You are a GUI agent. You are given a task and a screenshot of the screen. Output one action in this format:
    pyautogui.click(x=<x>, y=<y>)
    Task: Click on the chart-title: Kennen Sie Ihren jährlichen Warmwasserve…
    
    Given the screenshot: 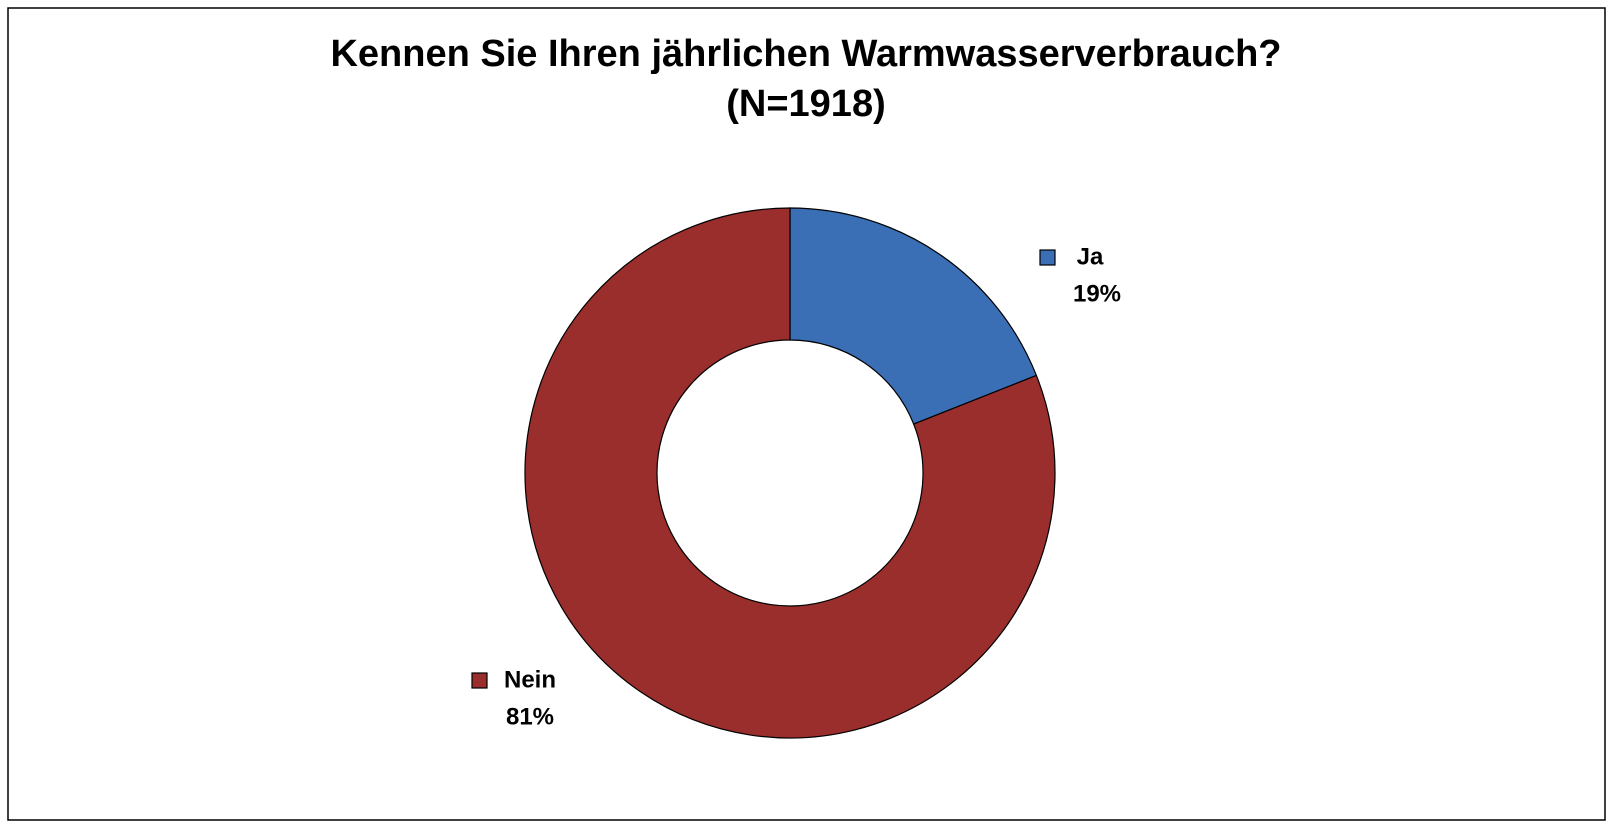 What is the action you would take?
    pyautogui.click(x=805, y=54)
    